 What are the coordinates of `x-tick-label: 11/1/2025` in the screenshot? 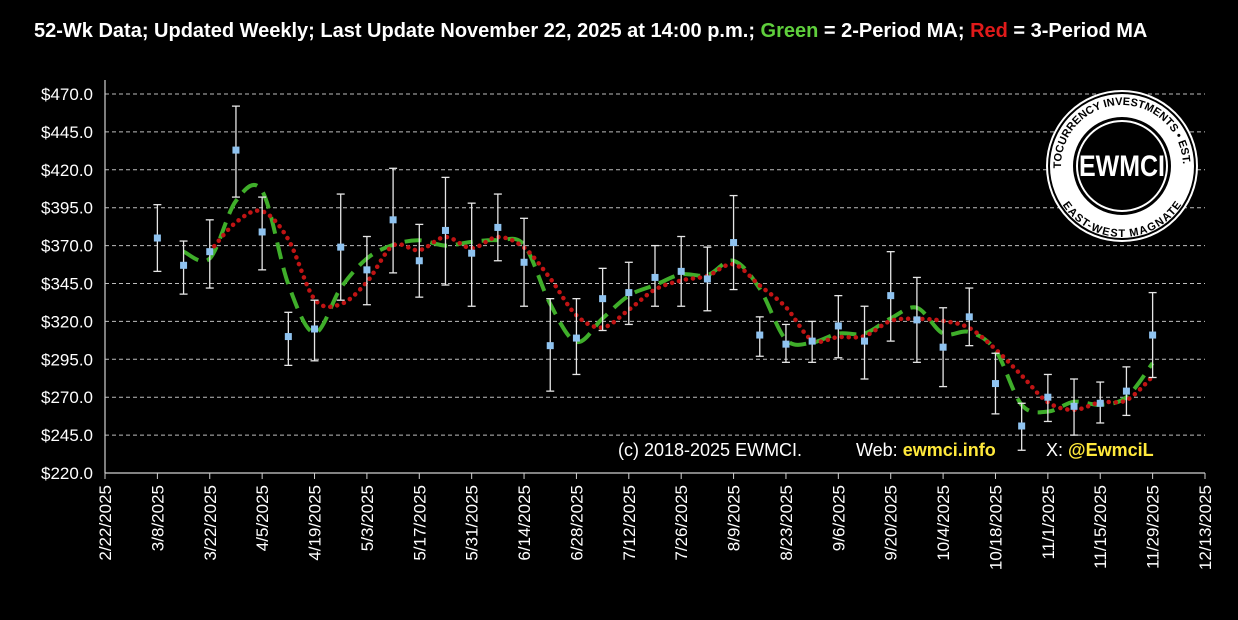 It's located at (1048, 522).